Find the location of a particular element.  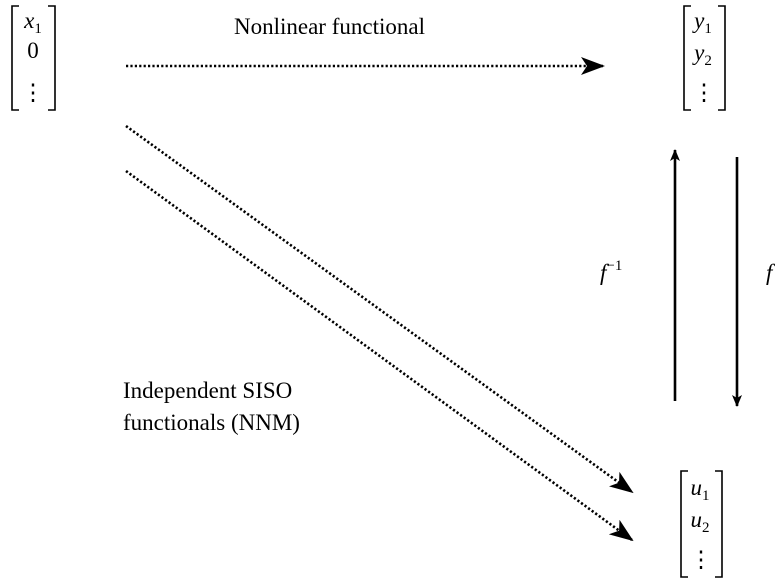

input-vector: x1 0 ⋮ is located at coordinates (33, 58).